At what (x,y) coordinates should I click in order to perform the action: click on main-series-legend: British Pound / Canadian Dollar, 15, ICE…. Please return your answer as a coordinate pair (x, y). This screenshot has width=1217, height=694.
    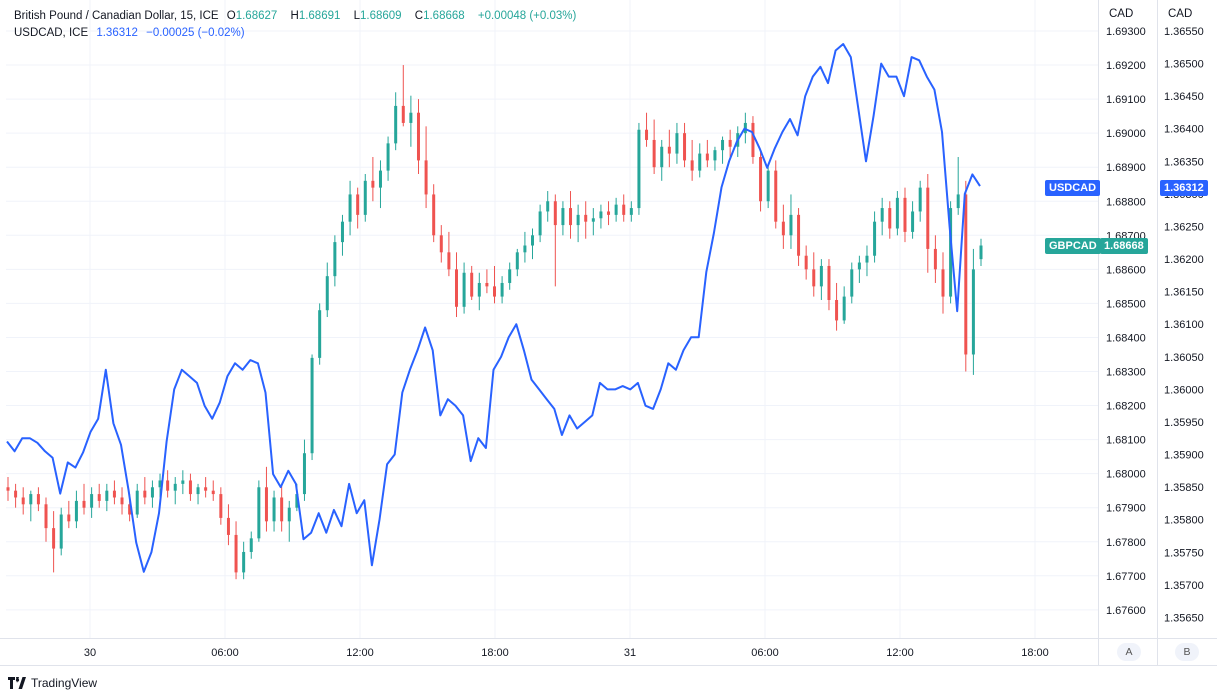
    Looking at the image, I should click on (297, 16).